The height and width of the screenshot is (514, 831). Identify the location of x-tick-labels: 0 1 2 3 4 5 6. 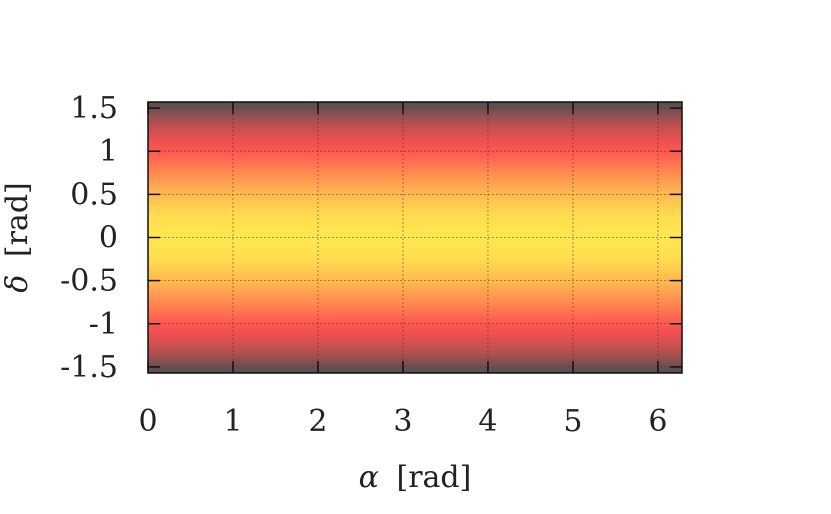
(402, 421).